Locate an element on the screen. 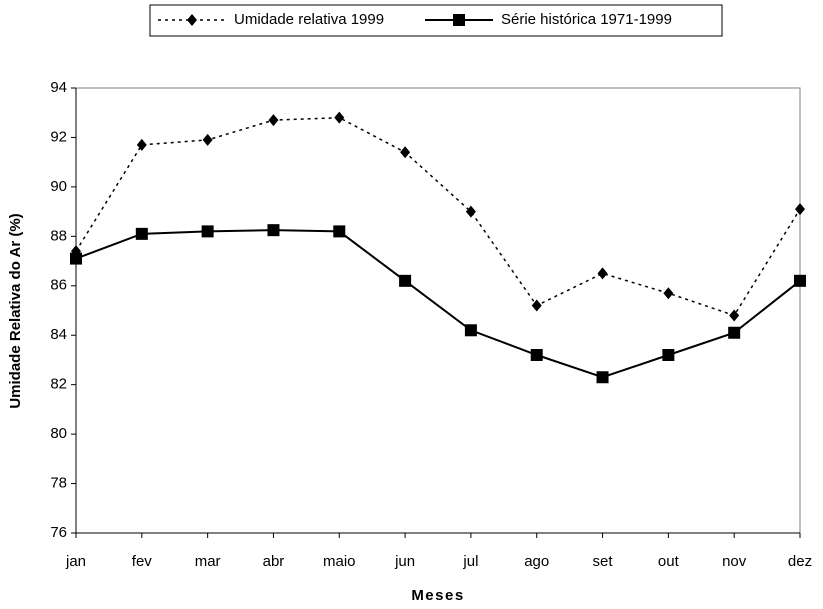 This screenshot has width=823, height=609. x-tick-label: jun is located at coordinates (404, 561).